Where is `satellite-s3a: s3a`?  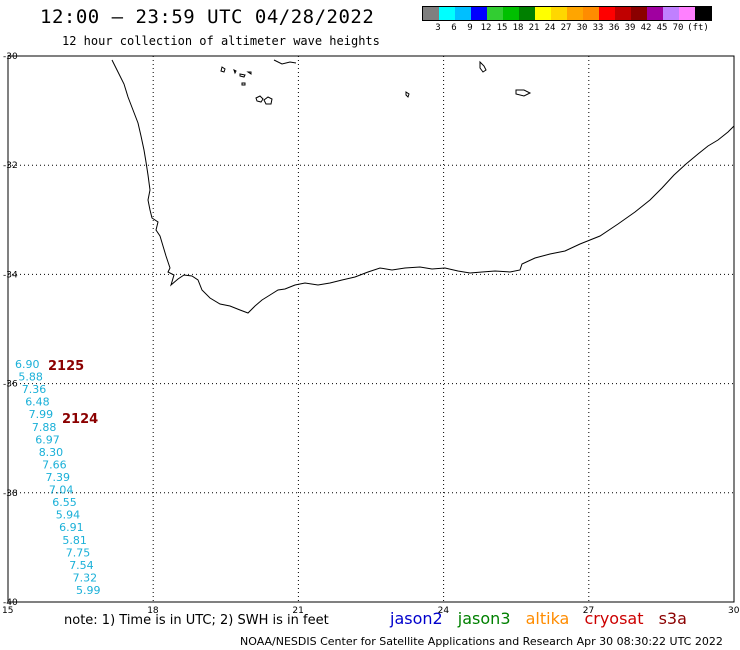
satellite-s3a: s3a is located at coordinates (672, 618).